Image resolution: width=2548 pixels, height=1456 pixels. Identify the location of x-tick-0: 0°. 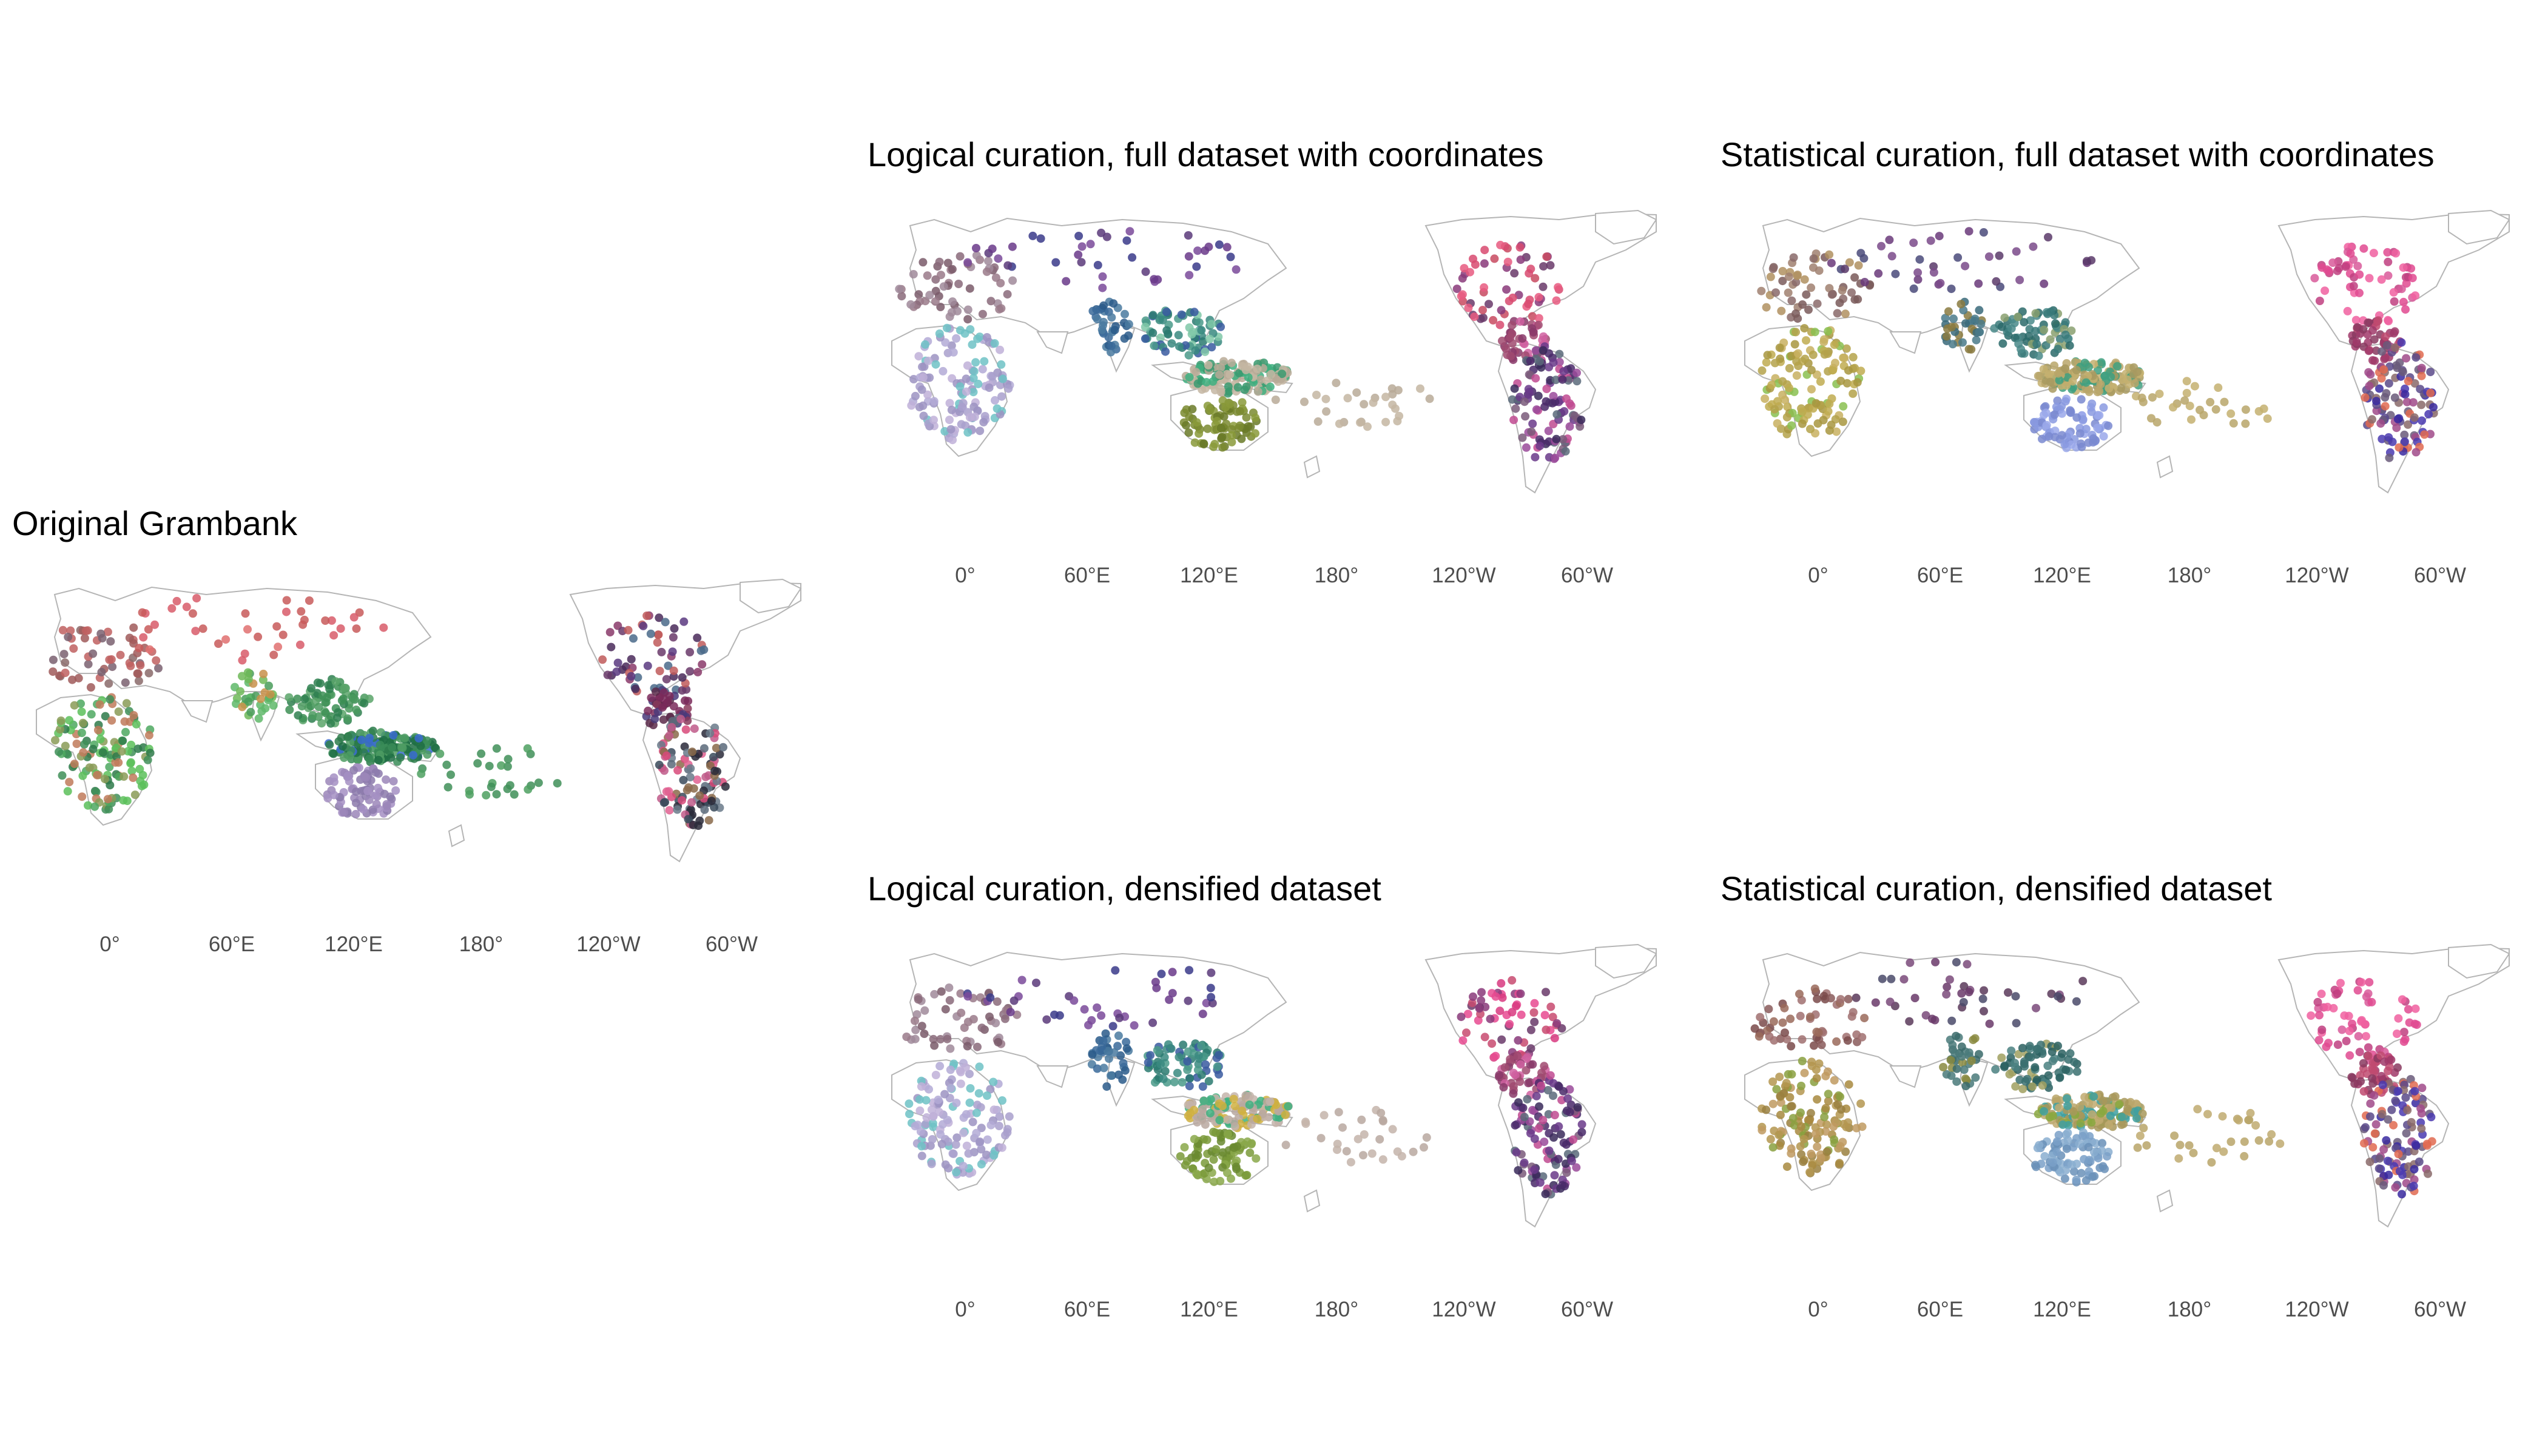
(1818, 1309).